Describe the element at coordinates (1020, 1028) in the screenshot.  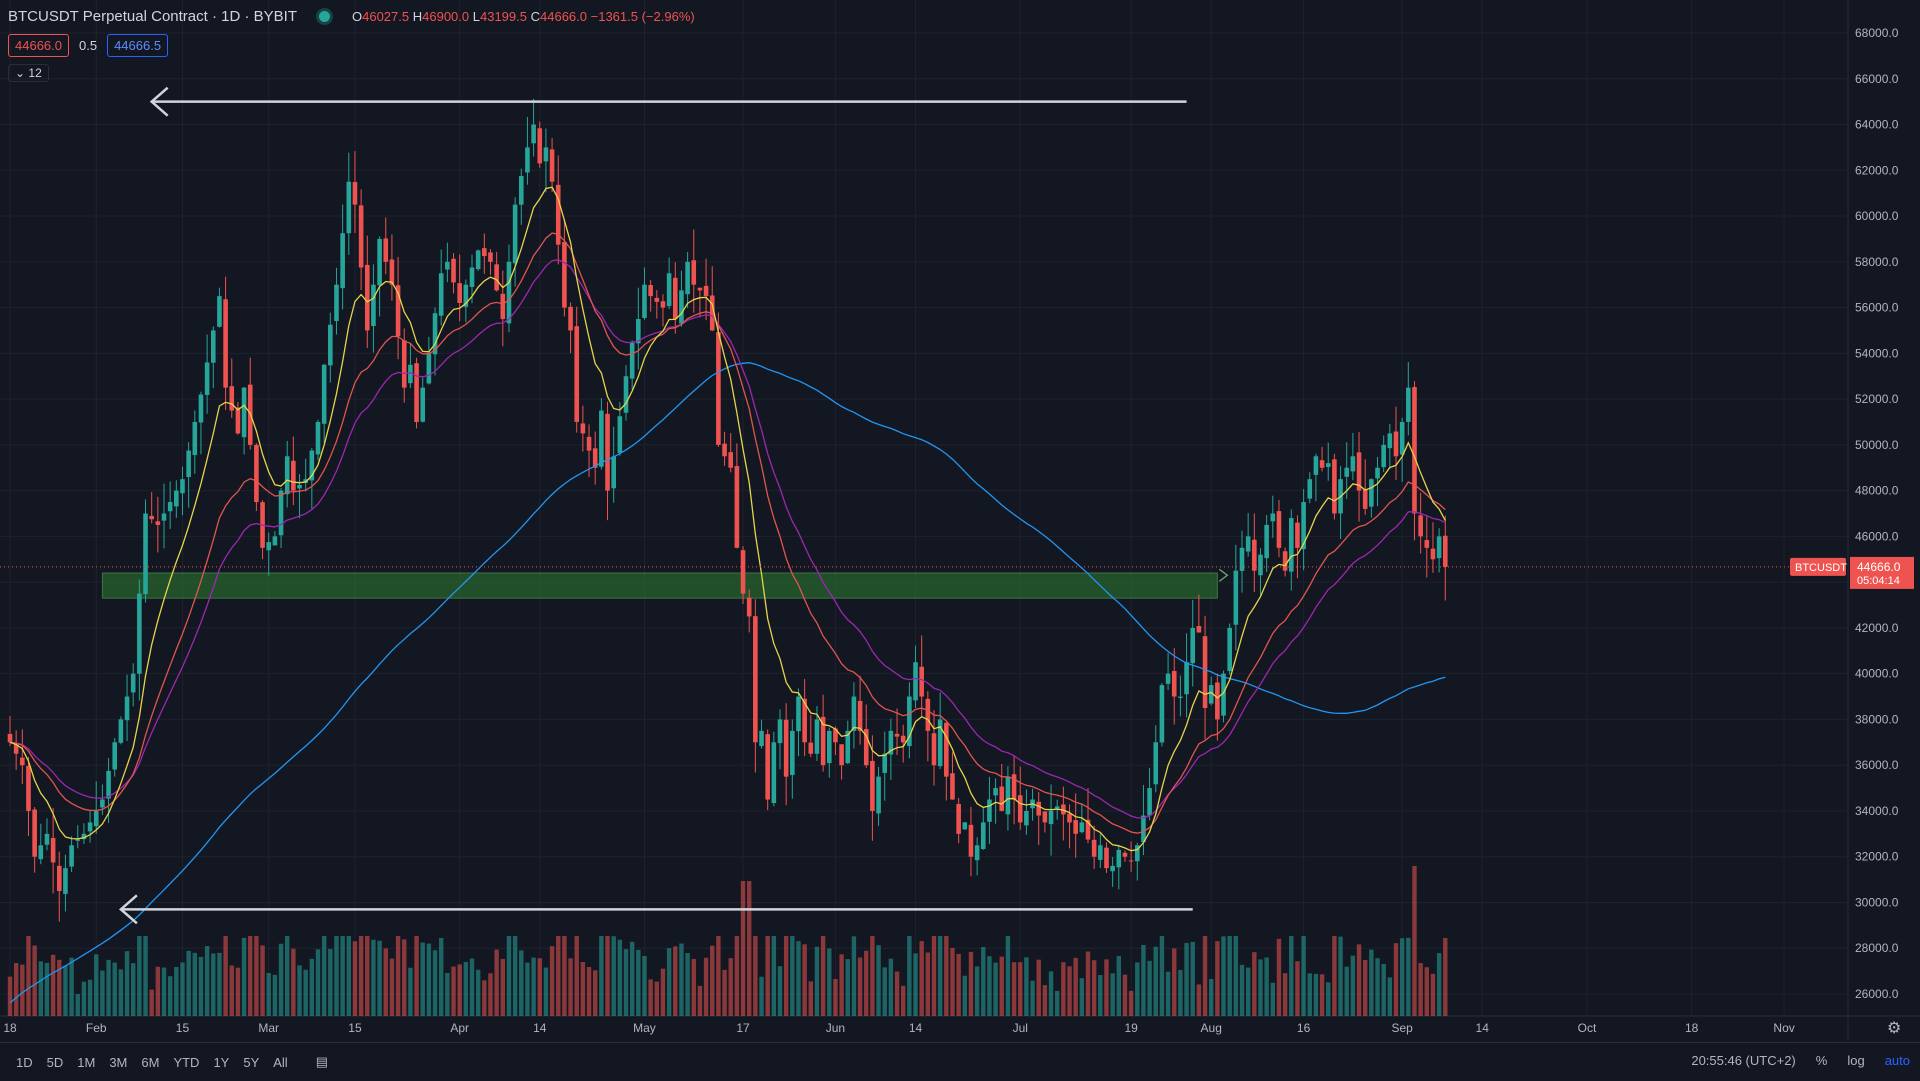
I see `time-tick-label: Jul` at that location.